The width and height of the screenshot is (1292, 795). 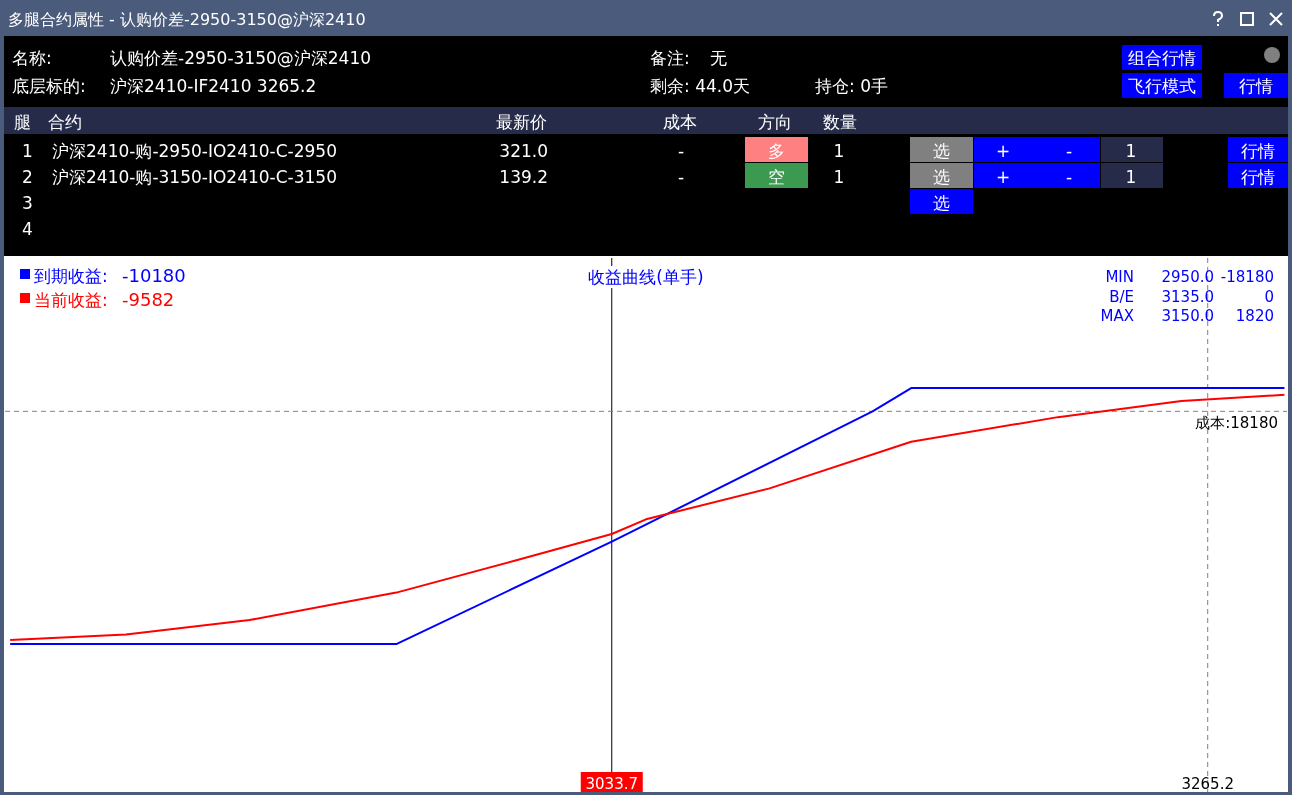 What do you see at coordinates (1162, 58) in the screenshot?
I see `text: 组合行情` at bounding box center [1162, 58].